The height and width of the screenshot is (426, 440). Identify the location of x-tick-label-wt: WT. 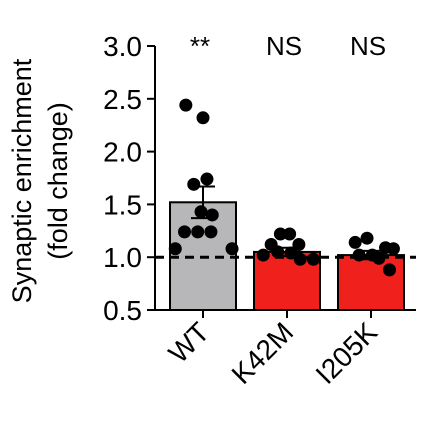
(189, 342).